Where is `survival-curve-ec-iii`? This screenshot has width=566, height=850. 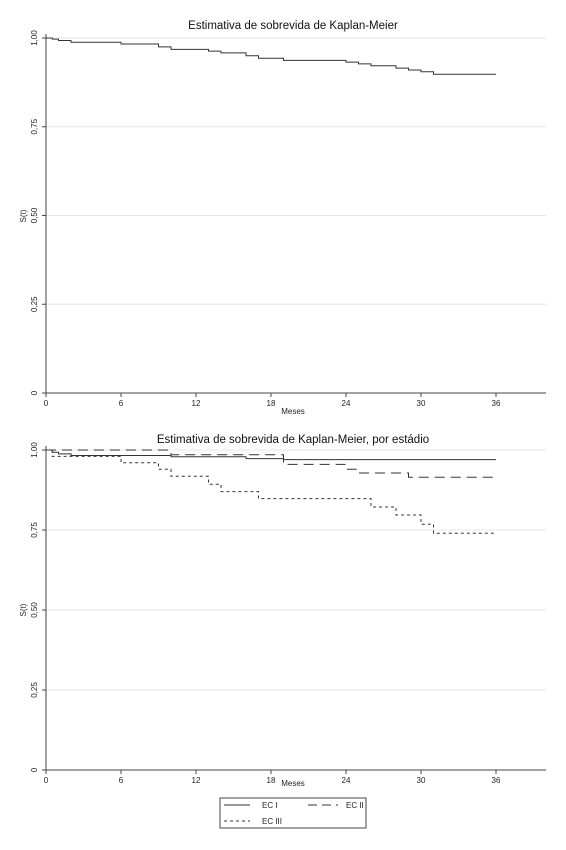 survival-curve-ec-iii is located at coordinates (271, 491).